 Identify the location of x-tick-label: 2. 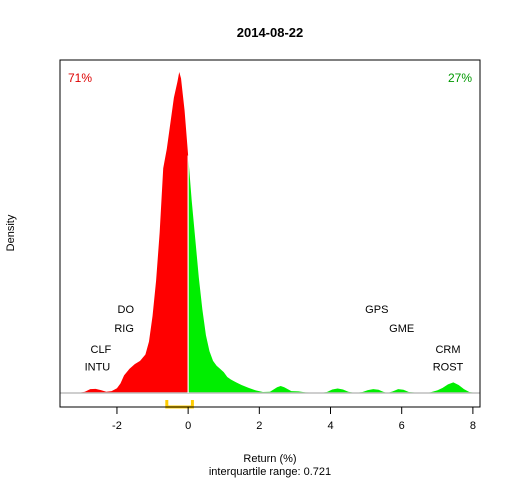
(259, 426).